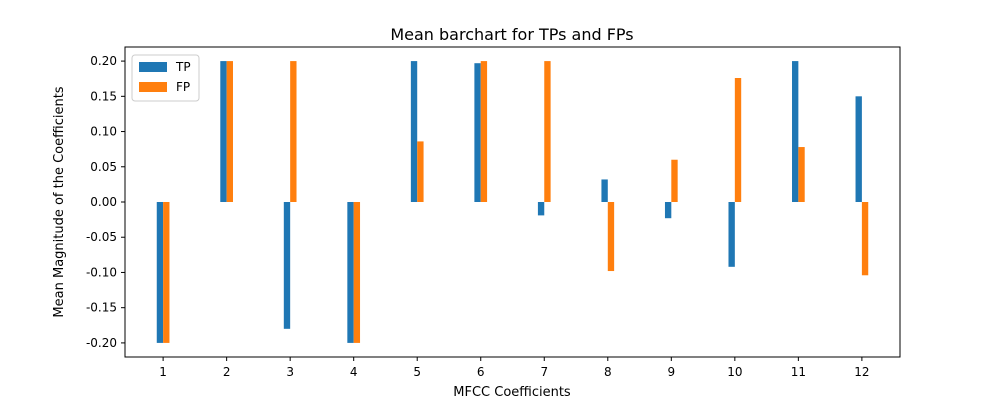 Image resolution: width=1000 pixels, height=400 pixels. Describe the element at coordinates (608, 372) in the screenshot. I see `x-tick-label: 8` at that location.